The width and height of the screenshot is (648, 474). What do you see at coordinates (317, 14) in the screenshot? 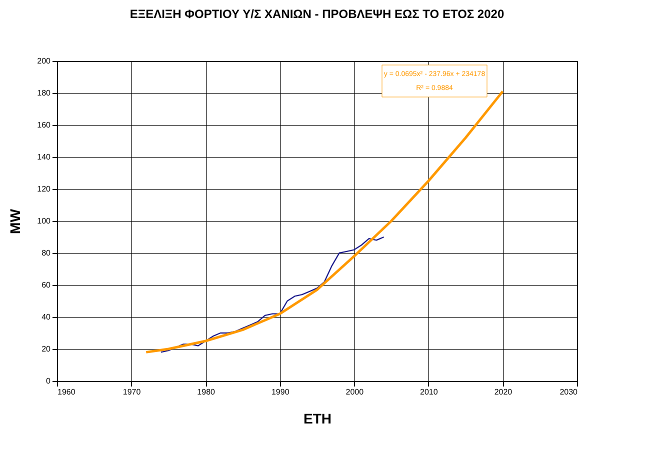
I see `chart-title: ΕΞΕΛΙΞΗ ΦΟΡΤΙΟΥ Υ/Σ ΧΑΝΙΩΝ - ΠΡΟΒΛΕΨΗ ΕΩΣ ΤΟ ΕΤΟΣ 2020` at bounding box center [317, 14].